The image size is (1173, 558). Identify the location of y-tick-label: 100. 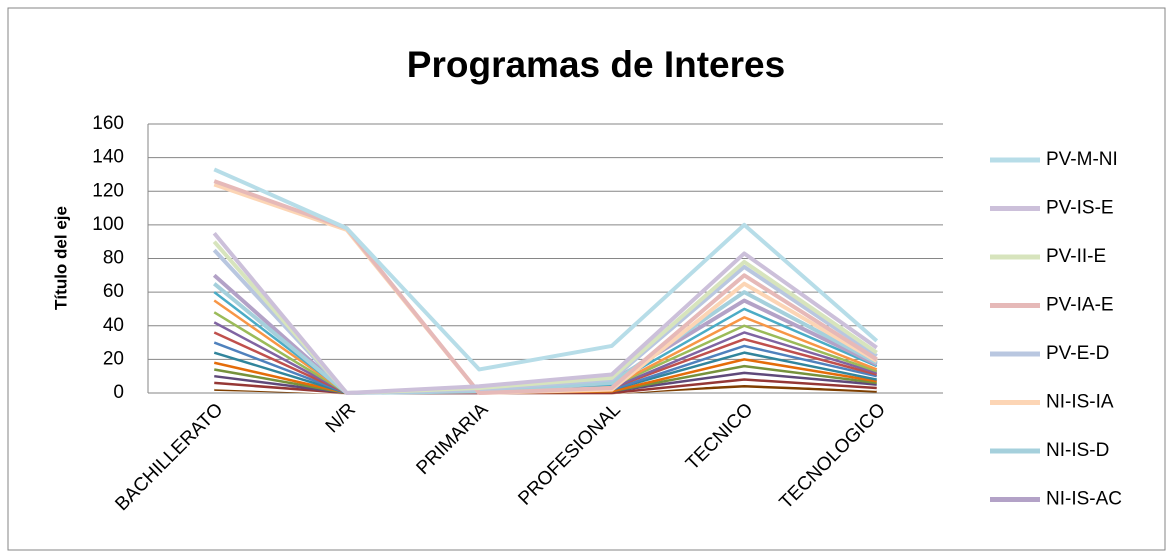
(108, 224).